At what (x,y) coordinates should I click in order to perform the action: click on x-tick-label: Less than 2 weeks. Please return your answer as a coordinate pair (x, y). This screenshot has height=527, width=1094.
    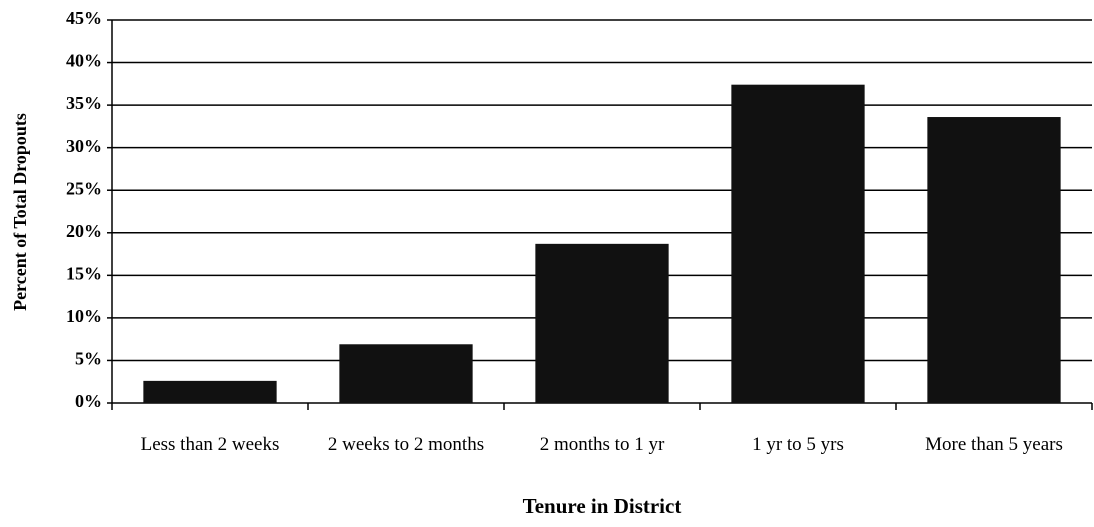
    Looking at the image, I should click on (210, 444).